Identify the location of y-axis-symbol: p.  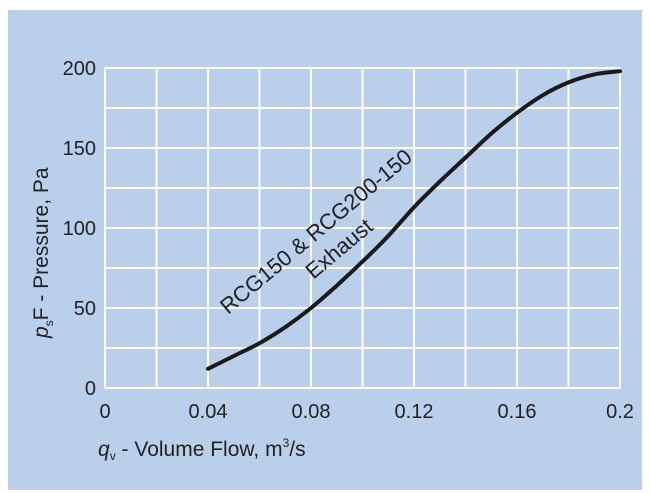
(41, 332).